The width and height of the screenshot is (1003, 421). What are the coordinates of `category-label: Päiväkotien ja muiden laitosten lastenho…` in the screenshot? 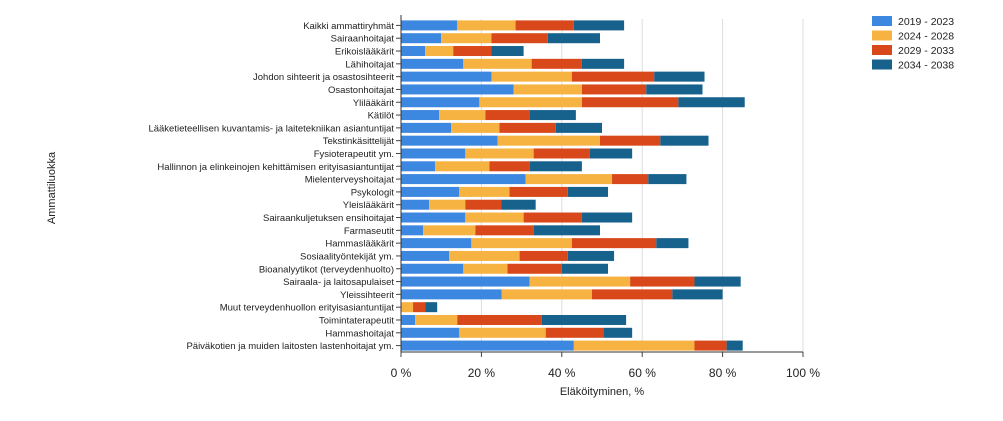 It's located at (290, 346).